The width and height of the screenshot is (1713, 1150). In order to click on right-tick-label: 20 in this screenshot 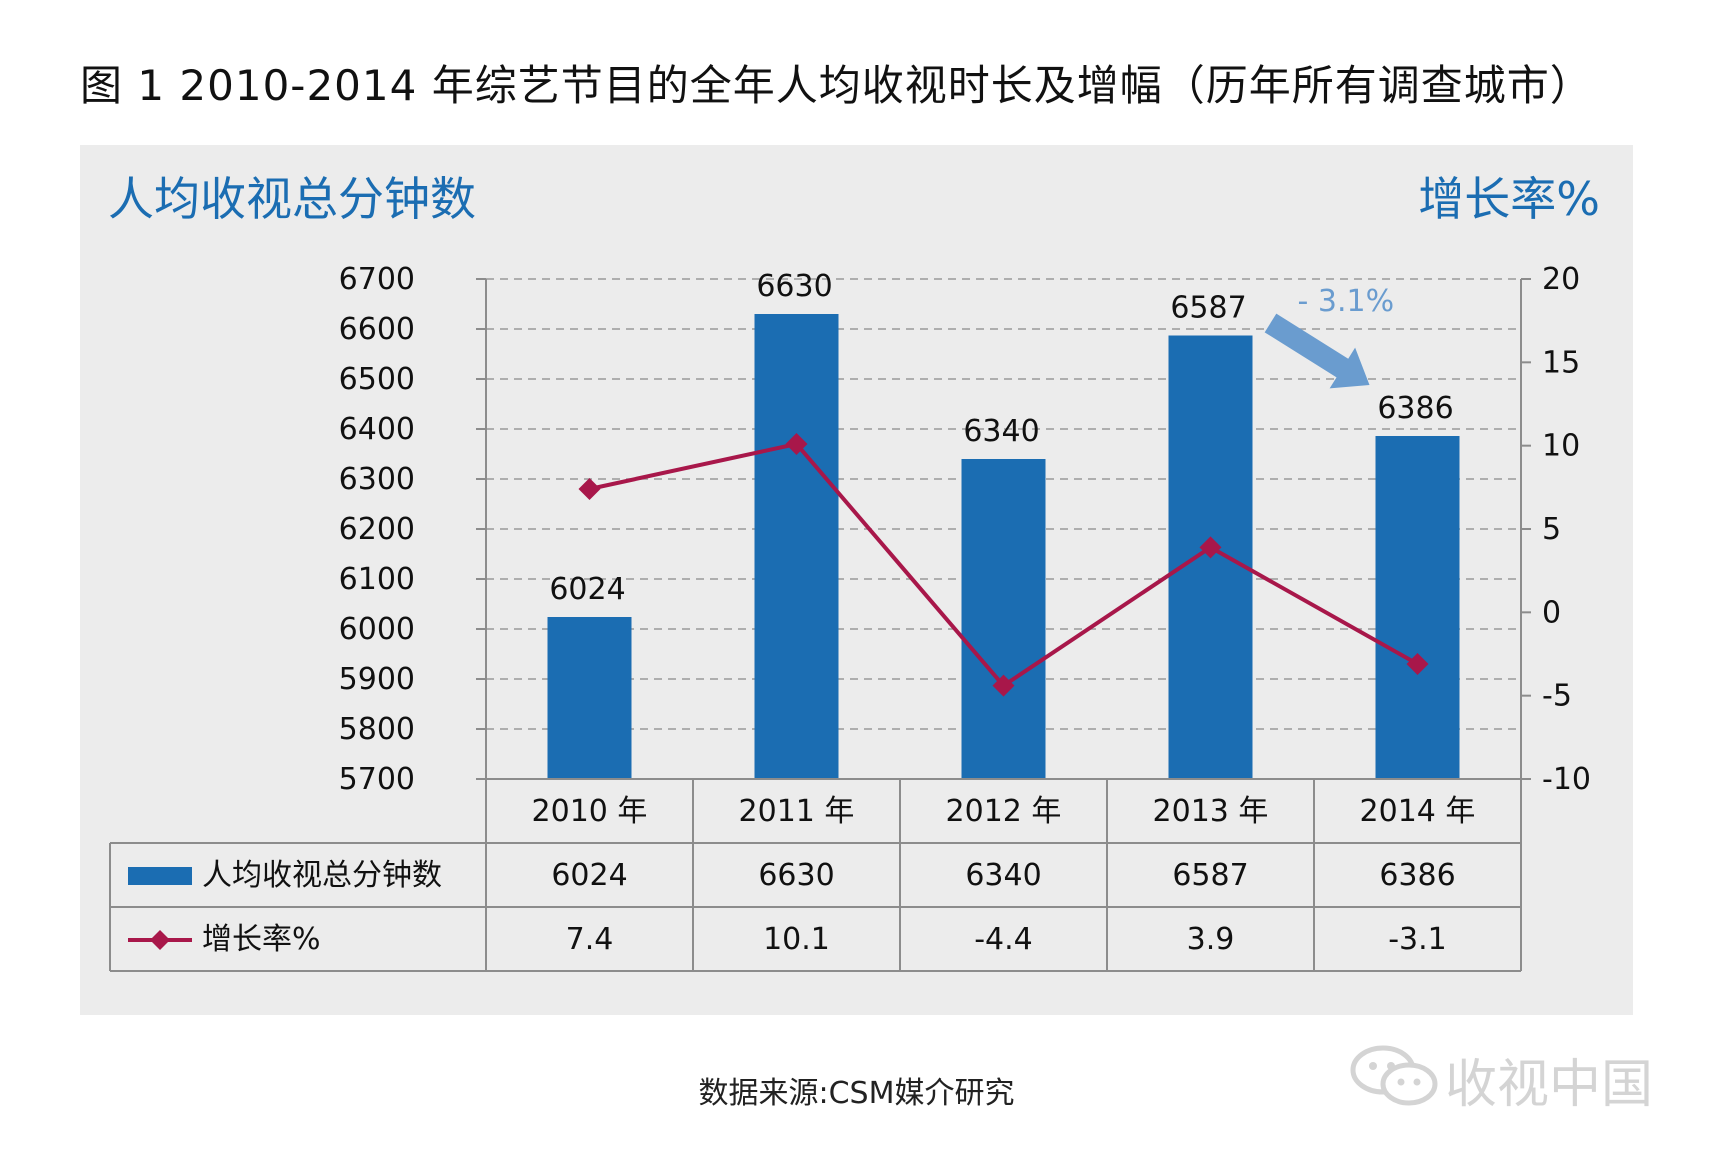, I will do `click(1561, 279)`.